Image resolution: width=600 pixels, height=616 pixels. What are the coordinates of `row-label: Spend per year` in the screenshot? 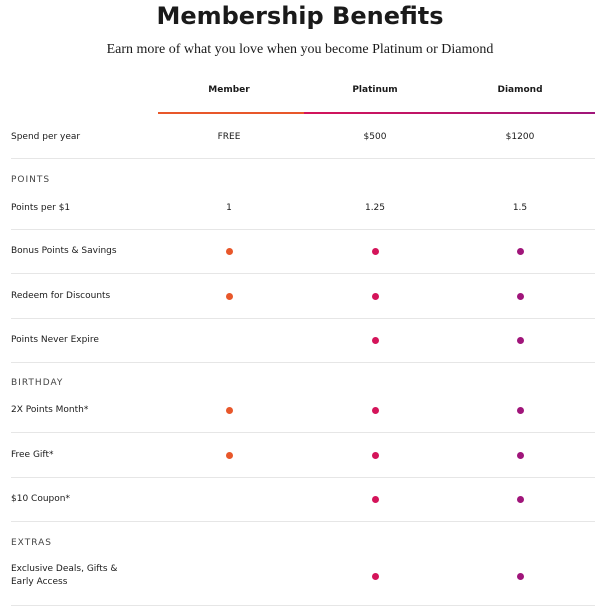 It's located at (46, 137).